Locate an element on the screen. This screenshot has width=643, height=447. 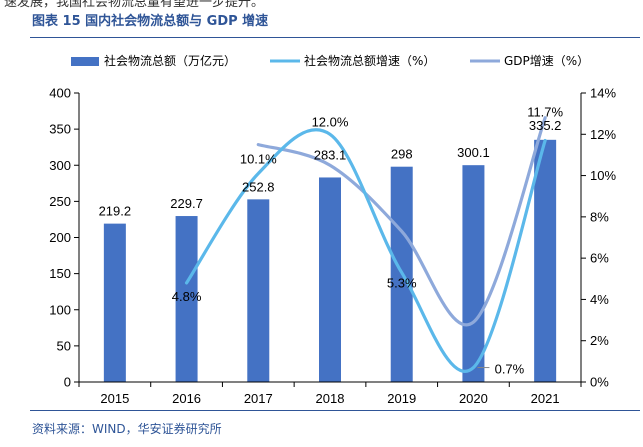
source-note: 资料来源：WIND，华安证券研究所 is located at coordinates (127, 429).